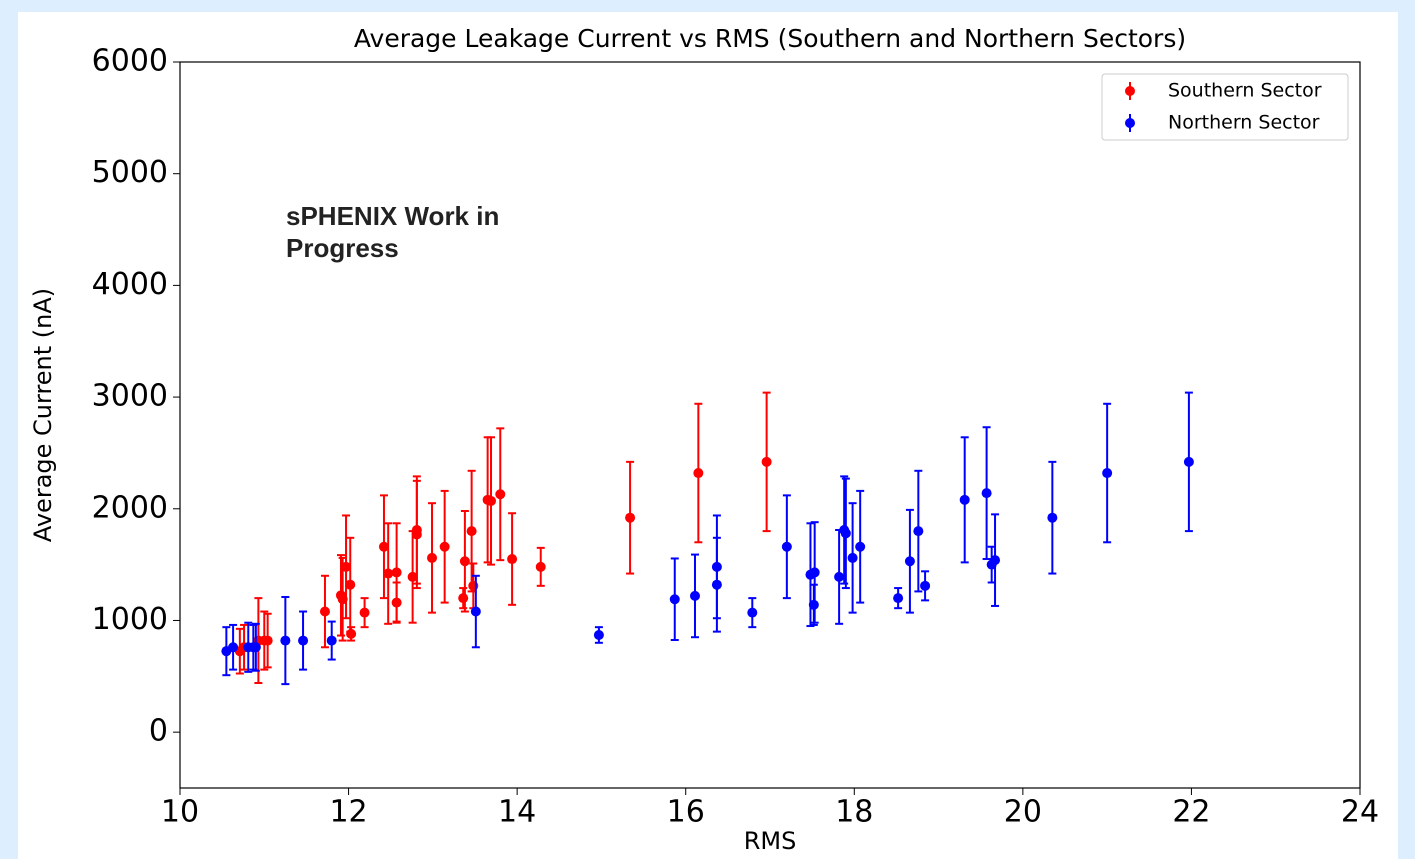 The width and height of the screenshot is (1415, 859). I want to click on legend-label: Northern Sector, so click(1244, 123).